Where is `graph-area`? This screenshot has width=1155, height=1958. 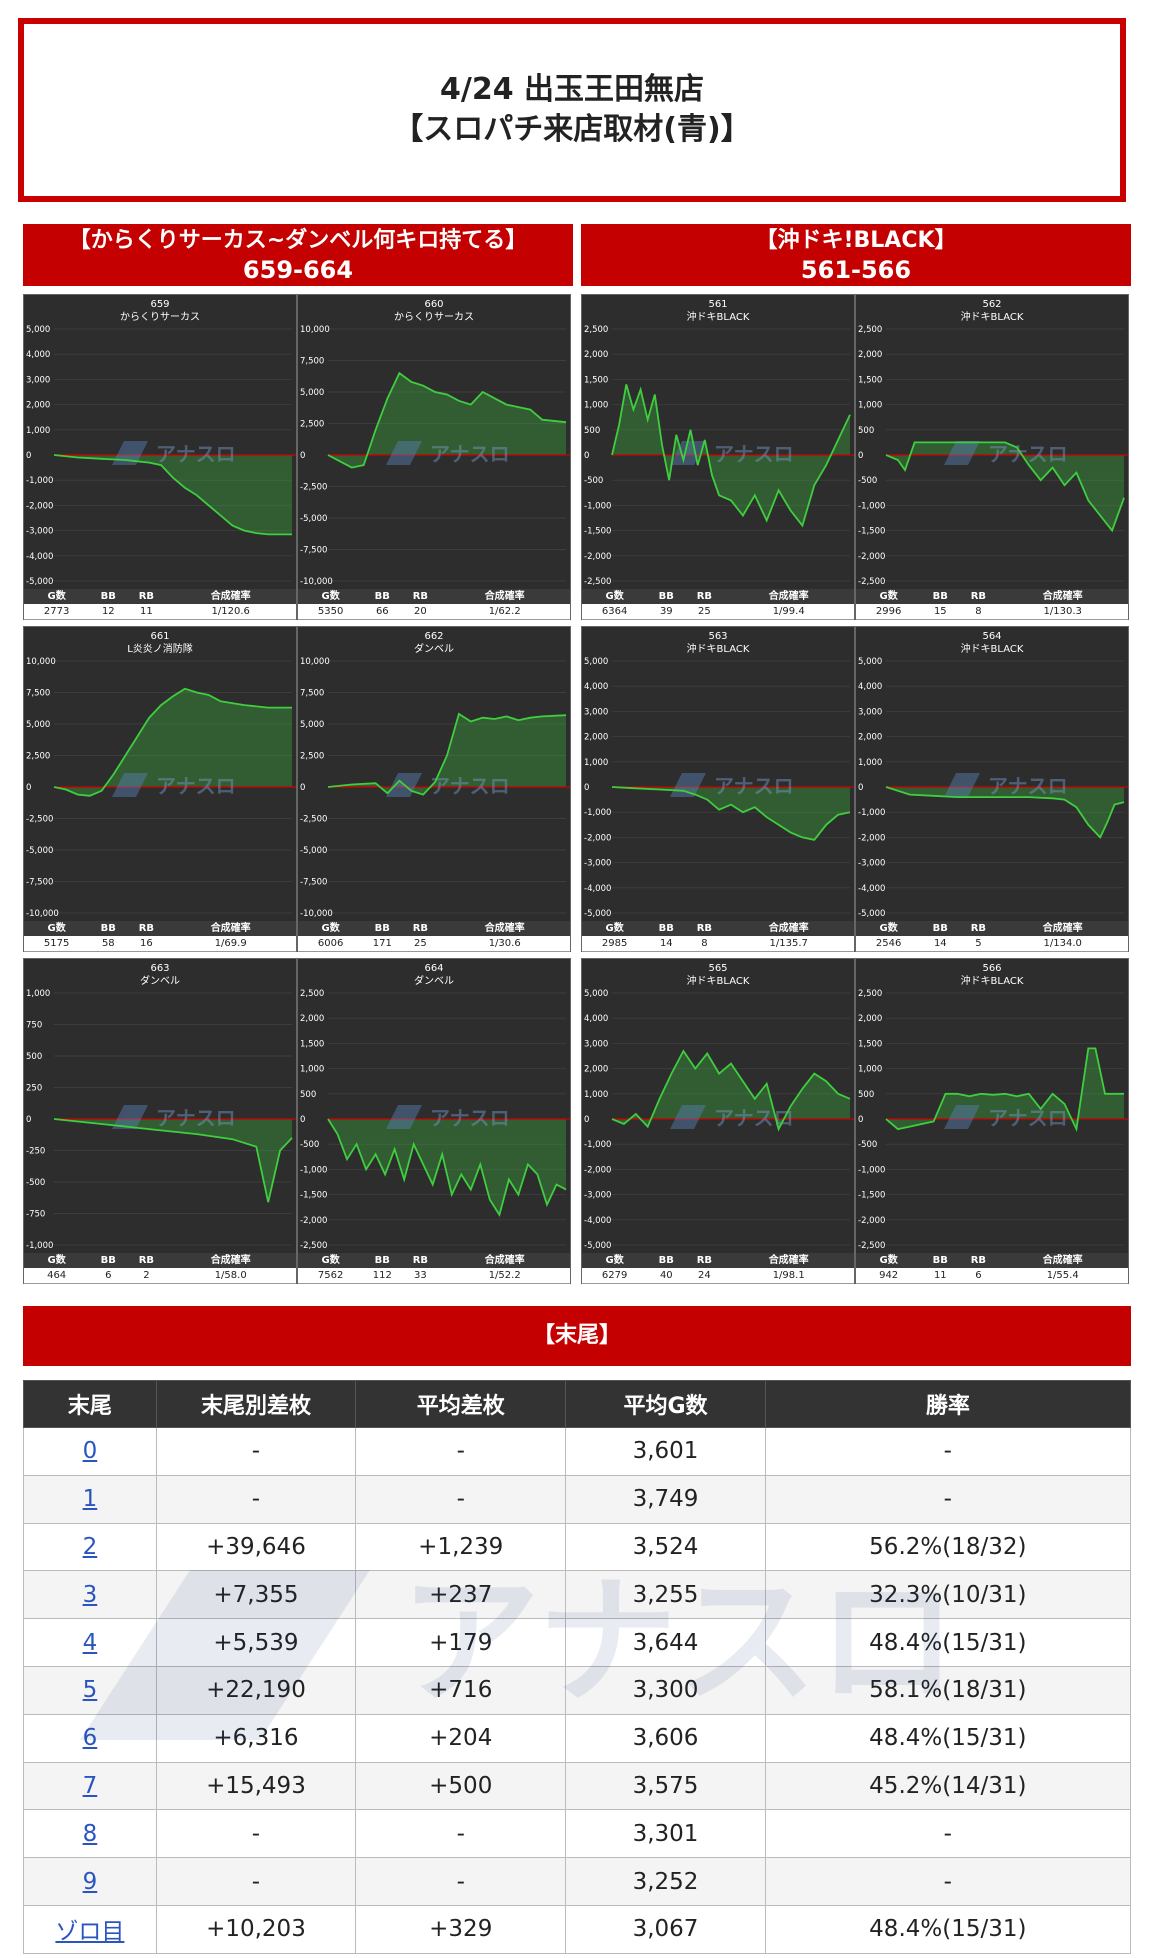 graph-area is located at coordinates (447, 1167).